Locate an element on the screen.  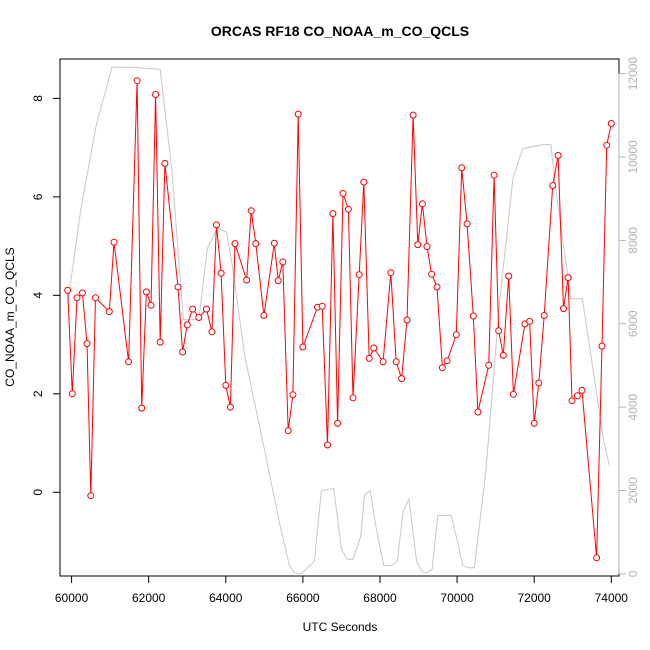
y-tick-label: 6 is located at coordinates (38, 196).